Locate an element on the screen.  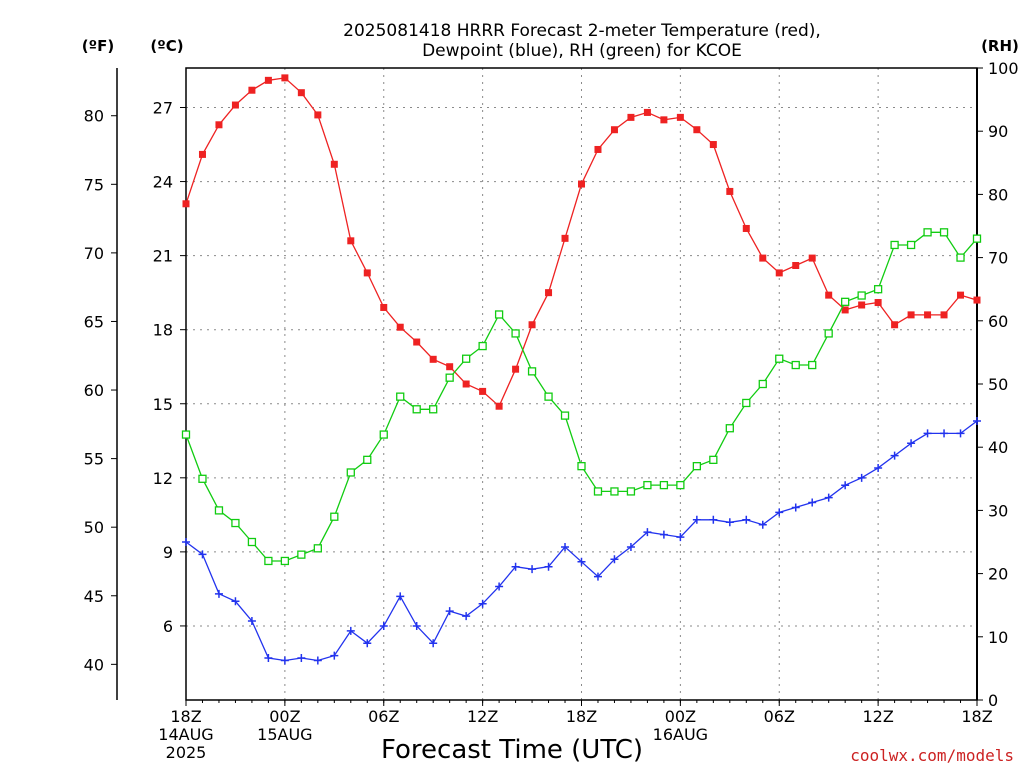
rh-tick-label: 30 is located at coordinates (998, 510).